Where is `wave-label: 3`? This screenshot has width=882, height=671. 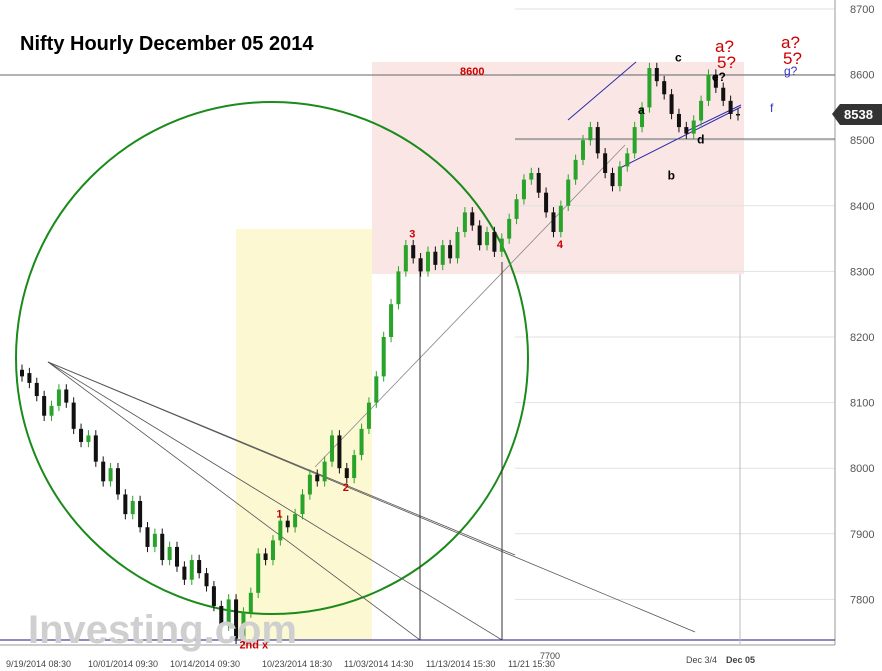 wave-label: 3 is located at coordinates (412, 234).